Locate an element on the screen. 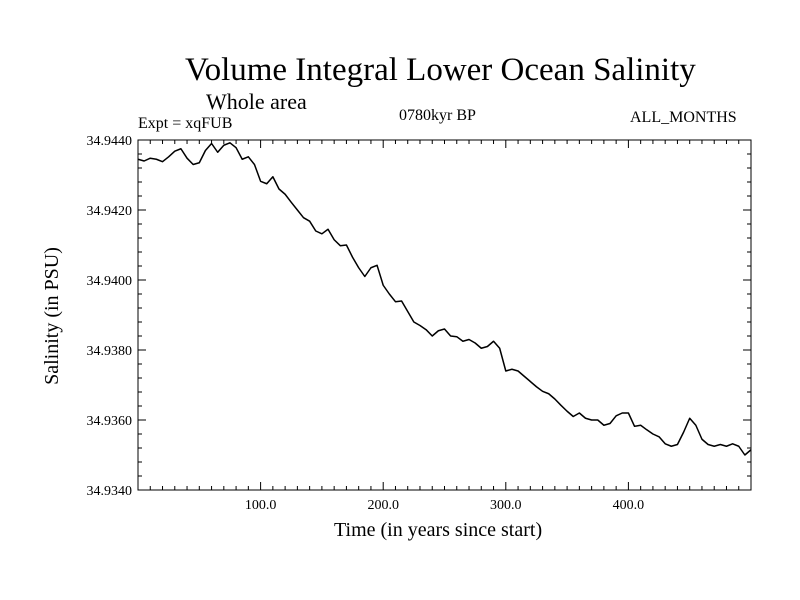 The width and height of the screenshot is (800, 600). period-label: 0780kyr BP is located at coordinates (437, 115).